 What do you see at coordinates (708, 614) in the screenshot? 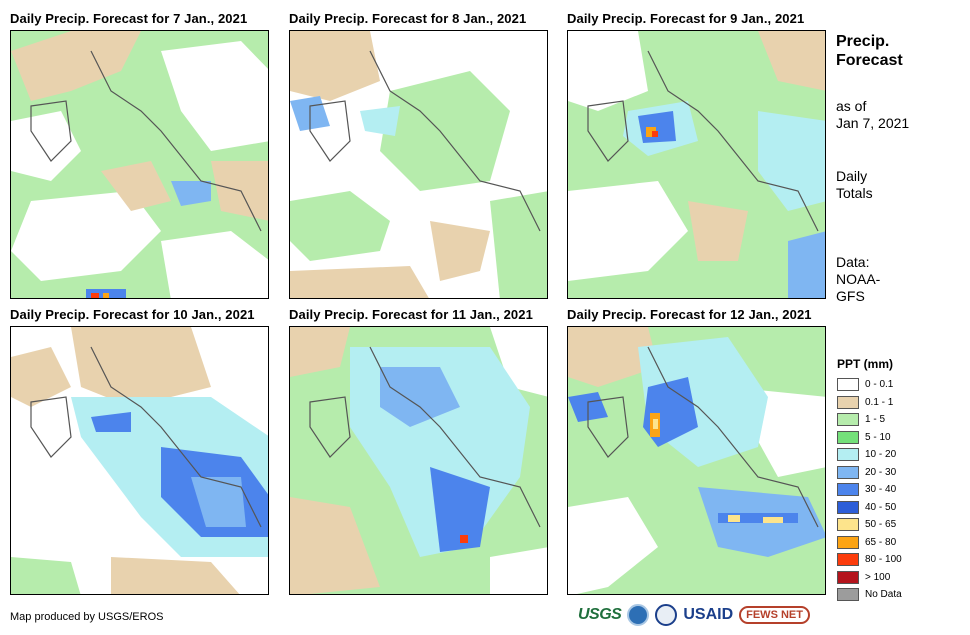
I see `usaid-logo: USAID` at bounding box center [708, 614].